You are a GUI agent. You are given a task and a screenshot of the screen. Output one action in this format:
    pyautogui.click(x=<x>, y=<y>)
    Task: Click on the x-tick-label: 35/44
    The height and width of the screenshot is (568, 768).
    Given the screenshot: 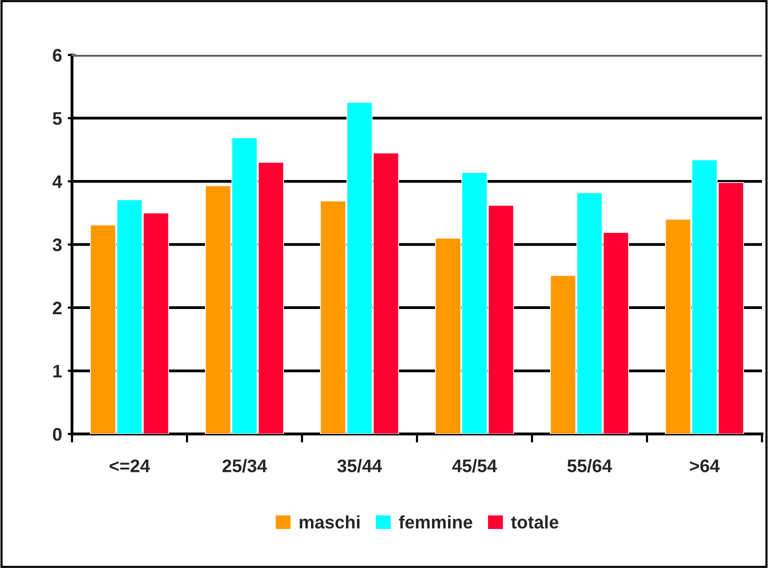 What is the action you would take?
    pyautogui.click(x=359, y=465)
    